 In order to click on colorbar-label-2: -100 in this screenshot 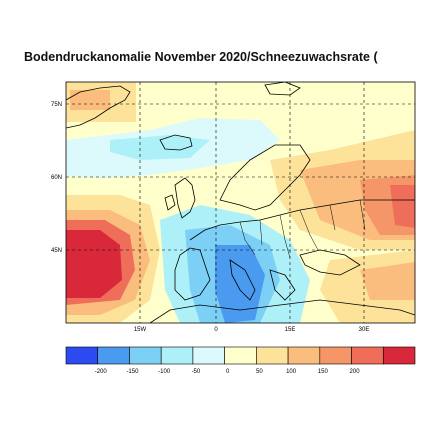, I will do `click(164, 372)`.